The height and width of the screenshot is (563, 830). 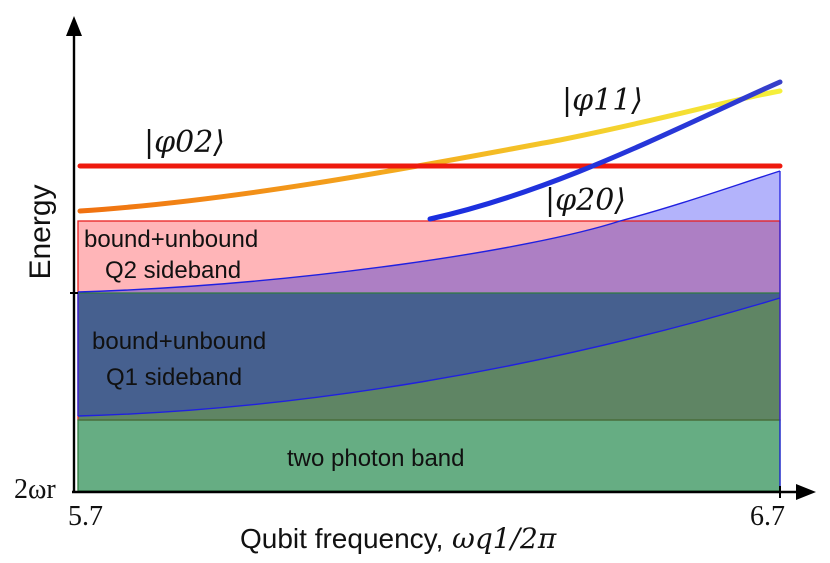 What do you see at coordinates (806, 492) in the screenshot?
I see `x-axis-arrow-icon` at bounding box center [806, 492].